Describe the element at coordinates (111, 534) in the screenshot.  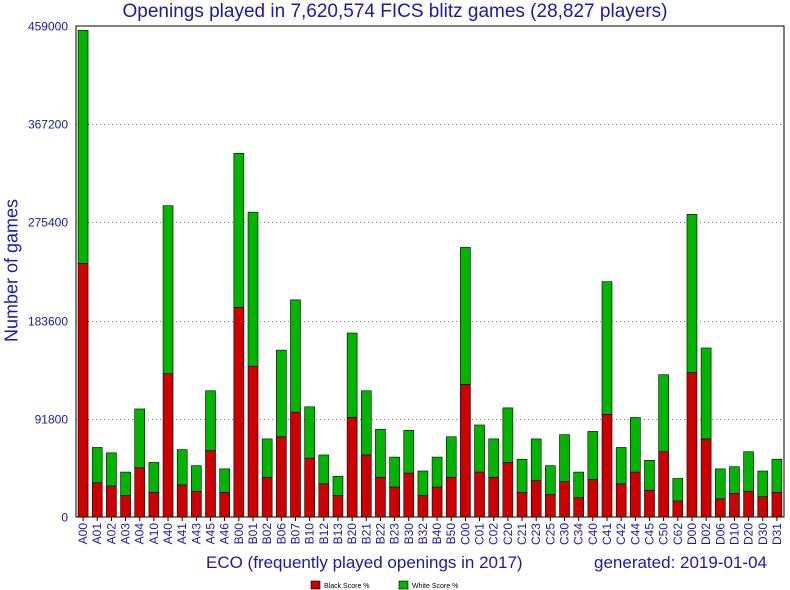
I see `x-tick-label: A02` at that location.